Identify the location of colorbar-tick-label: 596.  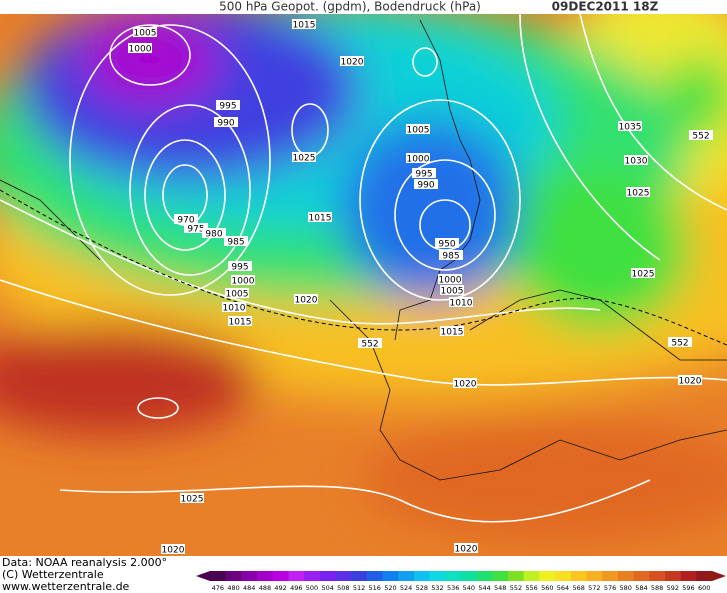
(688, 588).